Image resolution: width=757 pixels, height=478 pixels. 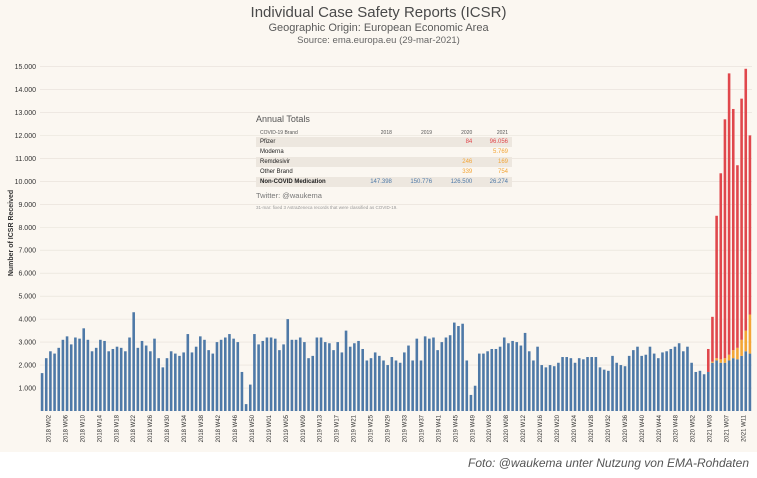 I want to click on y-tick-label: 11.000, so click(x=25, y=159).